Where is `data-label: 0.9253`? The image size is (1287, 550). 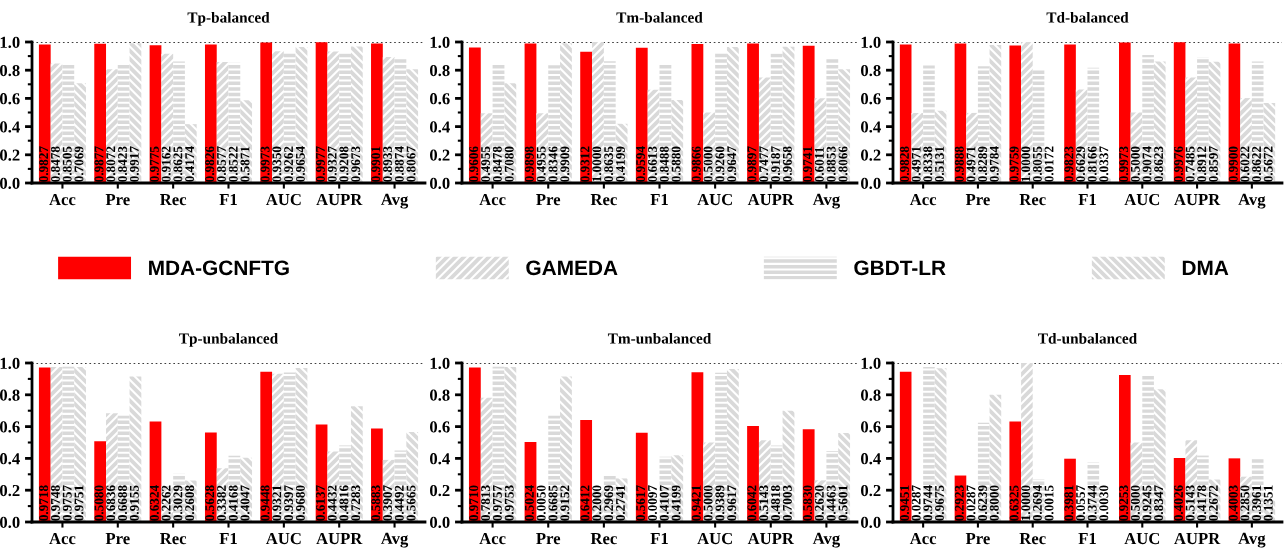 data-label: 0.9253 is located at coordinates (1124, 503).